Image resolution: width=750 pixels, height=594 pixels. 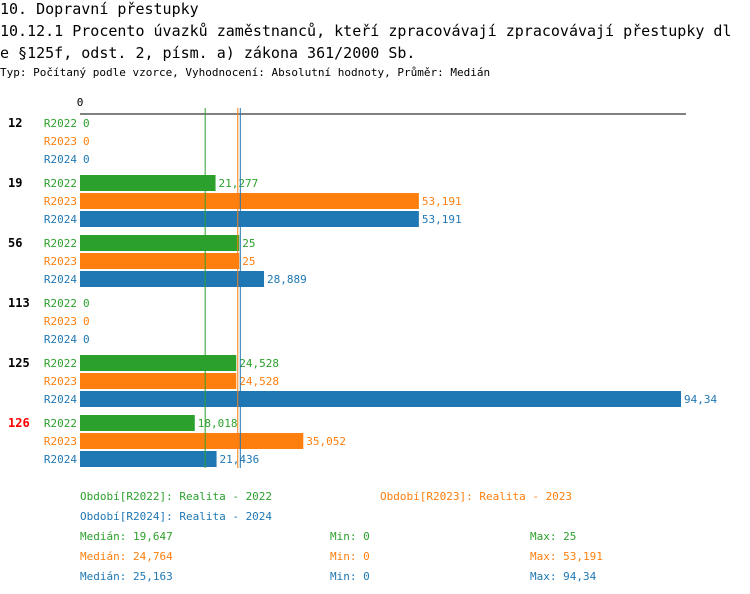 I want to click on category-label: 19, so click(x=15, y=183).